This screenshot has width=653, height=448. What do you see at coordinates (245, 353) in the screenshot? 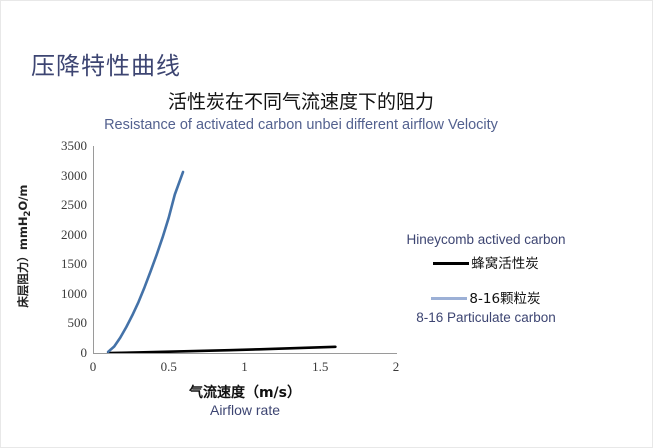
I see `x-axis-line` at bounding box center [245, 353].